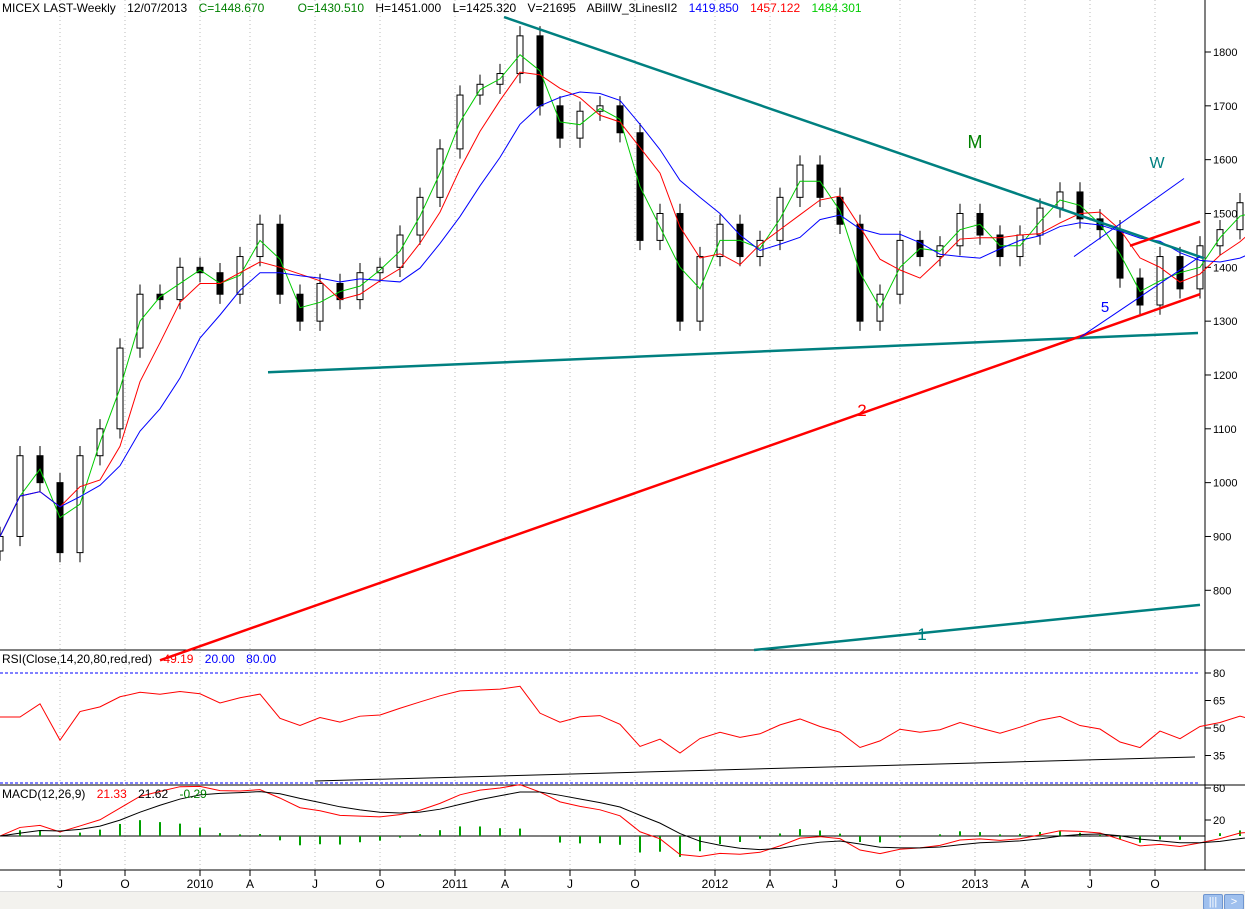 Image resolution: width=1245 pixels, height=909 pixels. Describe the element at coordinates (1165, 233) in the screenshot. I see `trendline-short-red` at that location.